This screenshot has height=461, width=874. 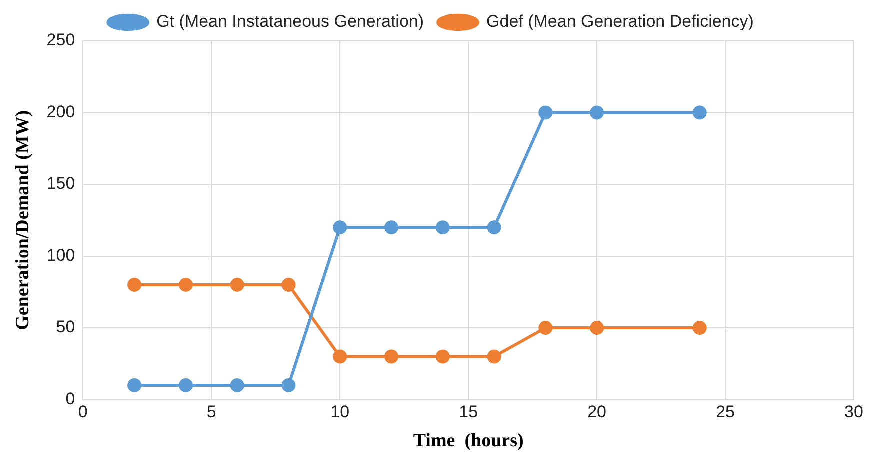 I want to click on y-tick-label: 150, so click(x=61, y=184).